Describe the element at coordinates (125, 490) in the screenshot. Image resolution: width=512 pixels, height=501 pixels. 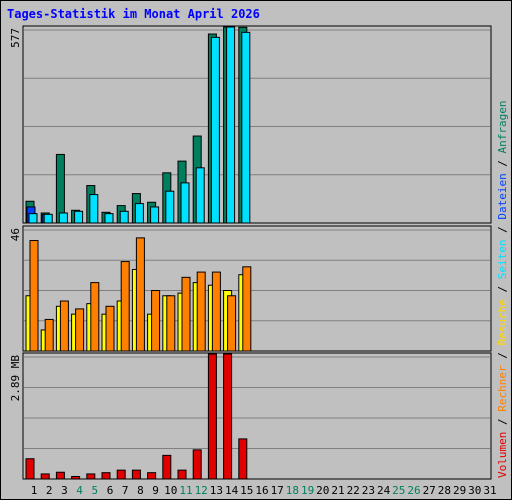
I see `x-tick-label-7: 7` at that location.